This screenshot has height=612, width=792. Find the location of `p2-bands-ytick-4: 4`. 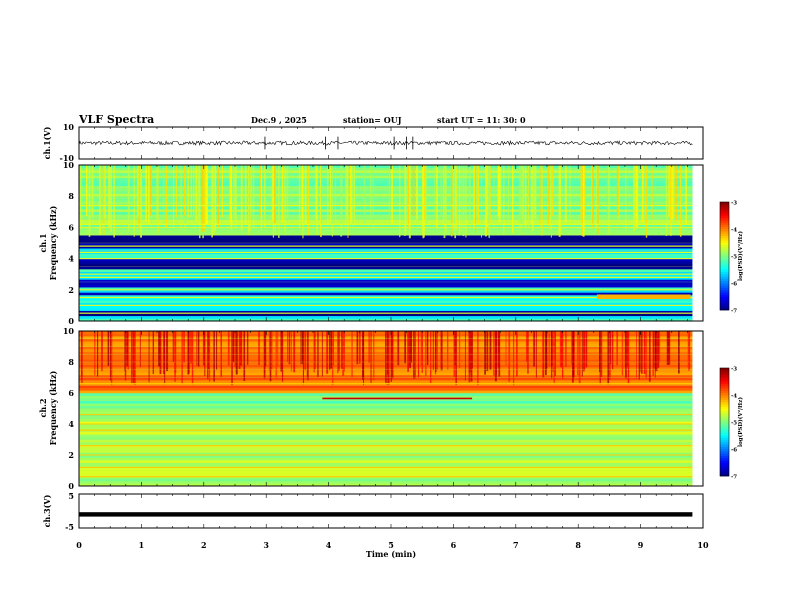

p2-bands-ytick-4: 4 is located at coordinates (71, 259).